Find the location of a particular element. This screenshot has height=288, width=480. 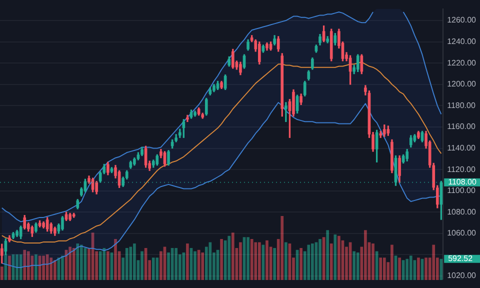

y-tick-label: 1180.00 is located at coordinates (461, 105).